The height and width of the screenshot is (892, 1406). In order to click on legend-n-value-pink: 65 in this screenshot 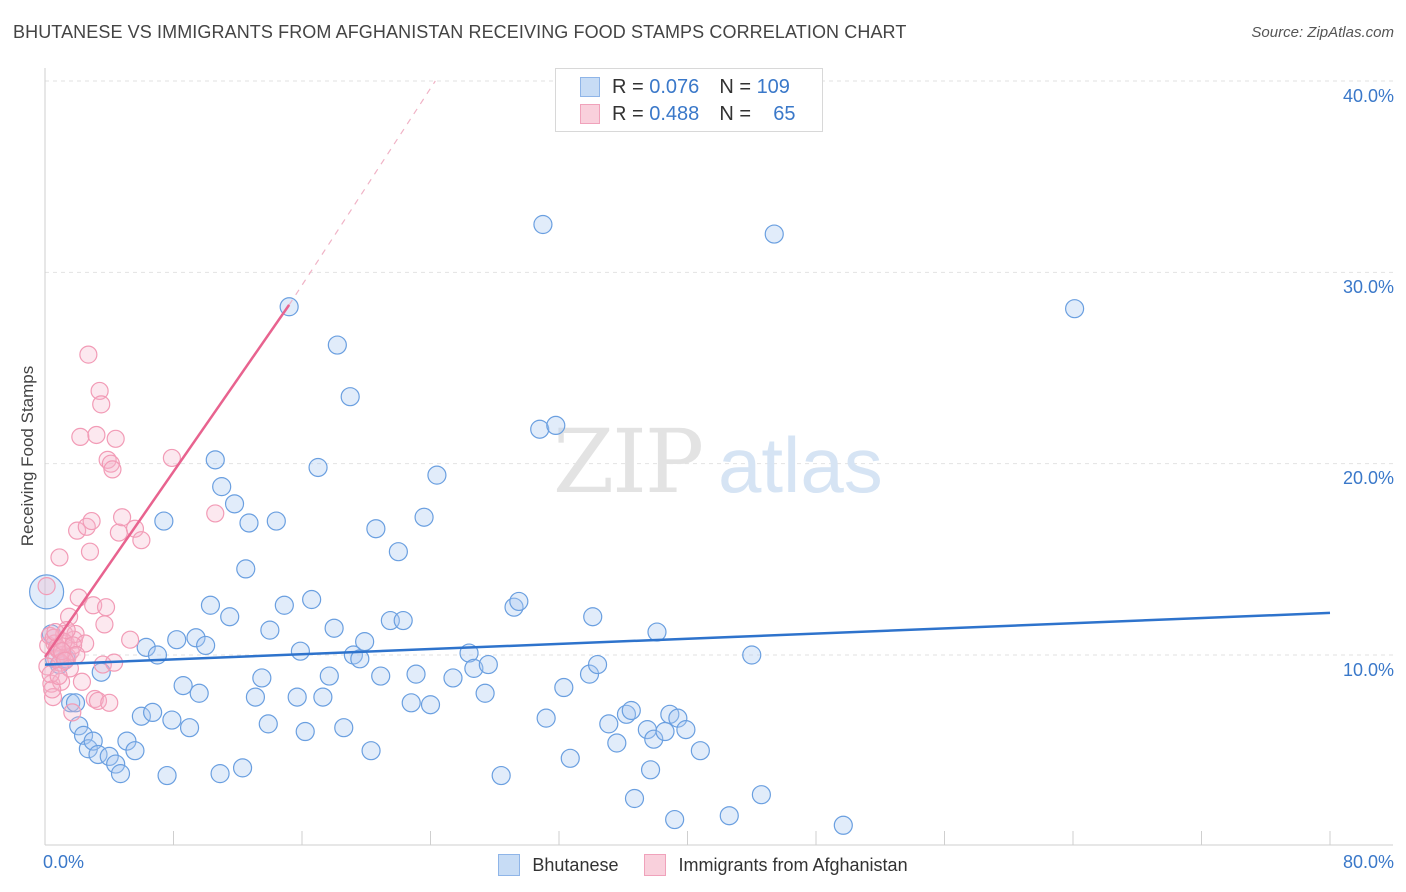, I will do `click(784, 113)`.